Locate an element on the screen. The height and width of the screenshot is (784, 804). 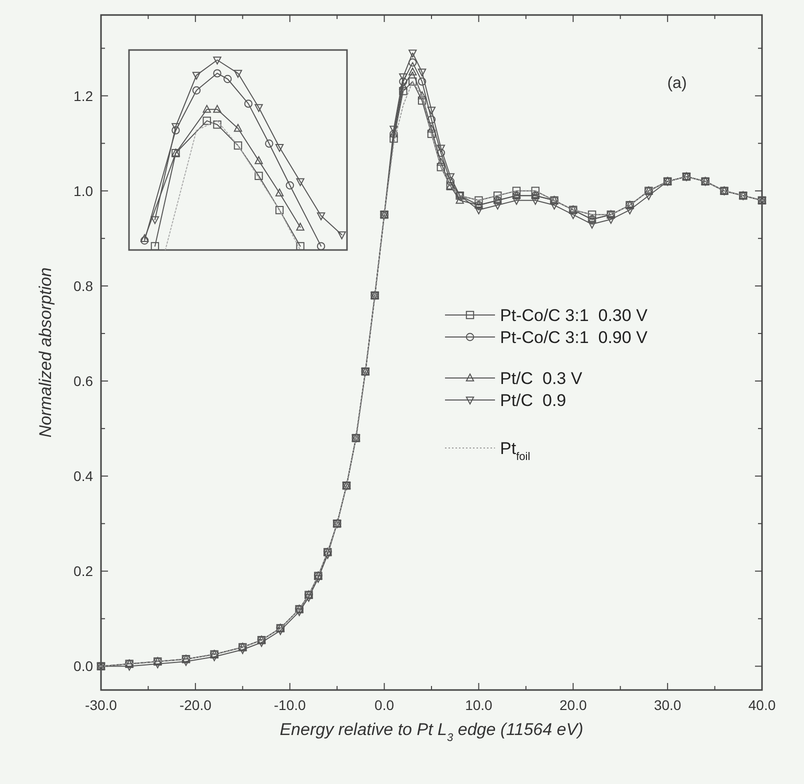
x-axis-title: Energy relative to Pt L$_{3}$ edge (11564 eV) is located at coordinates (432, 732).